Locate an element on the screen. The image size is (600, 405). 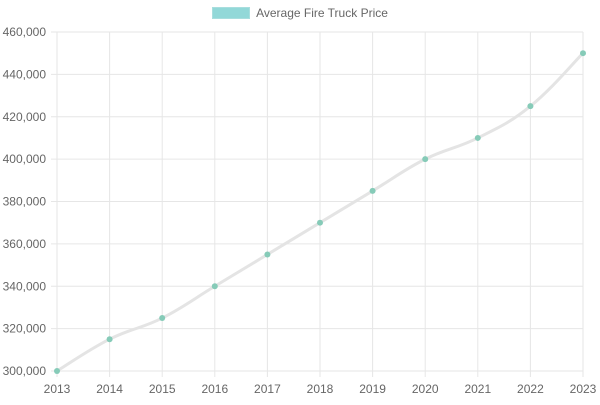
legend-label: Average Fire Truck Price is located at coordinates (322, 13).